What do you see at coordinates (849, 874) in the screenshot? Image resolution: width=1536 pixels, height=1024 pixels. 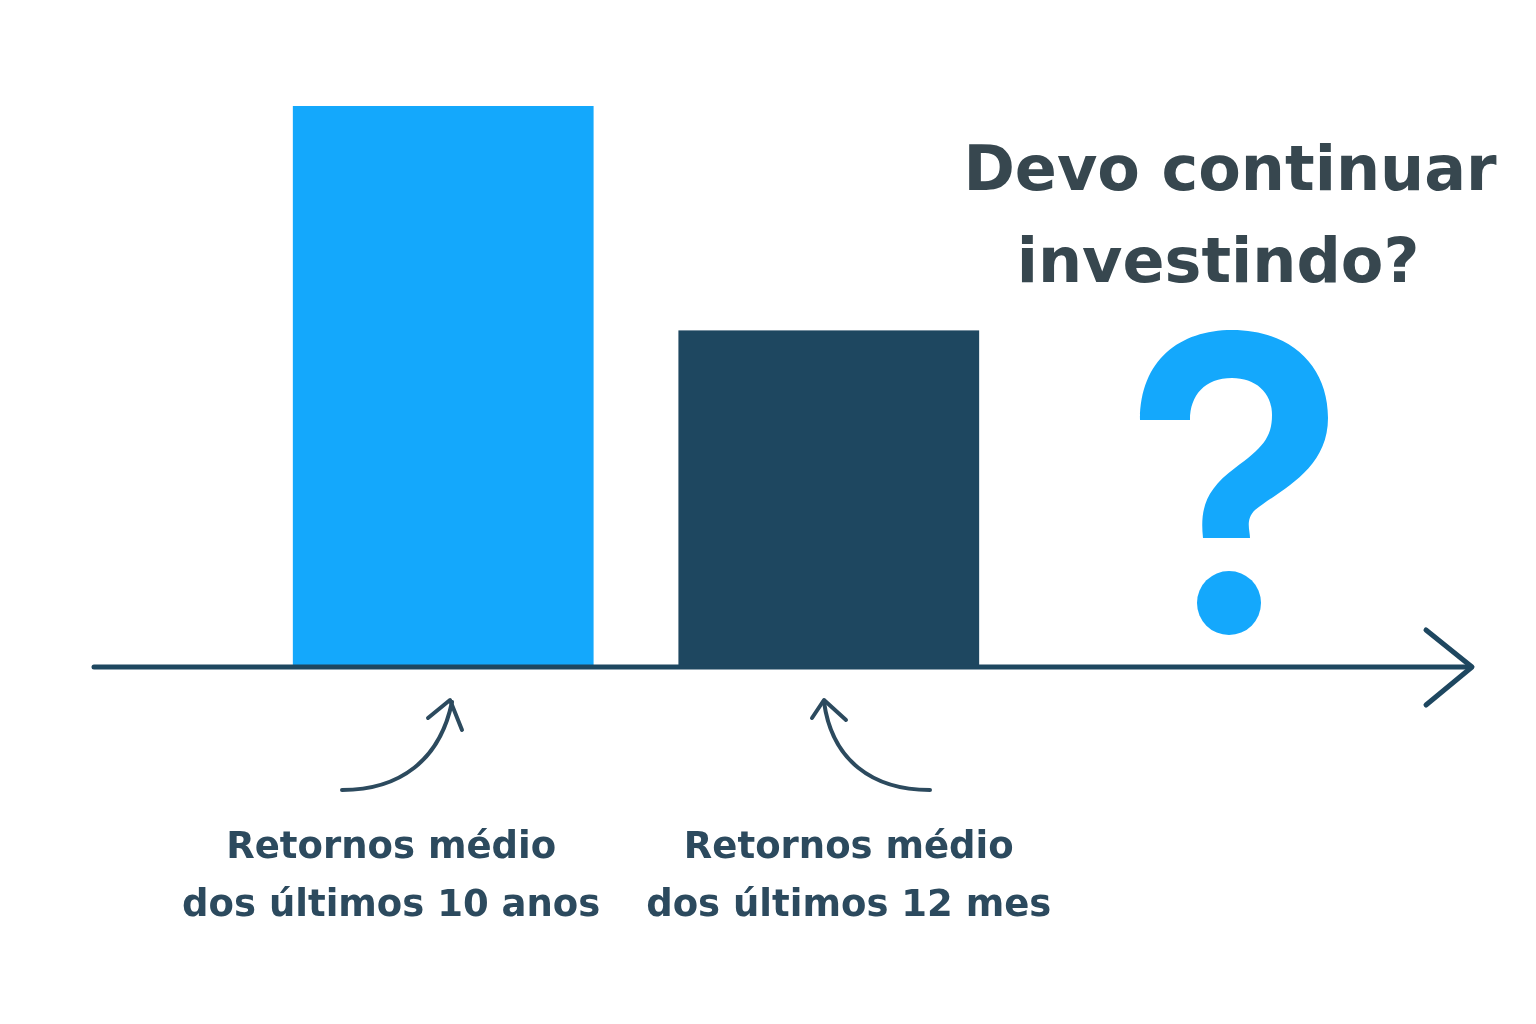 I see `x-tick-label: Retornos médio dos últimos 12 mes` at bounding box center [849, 874].